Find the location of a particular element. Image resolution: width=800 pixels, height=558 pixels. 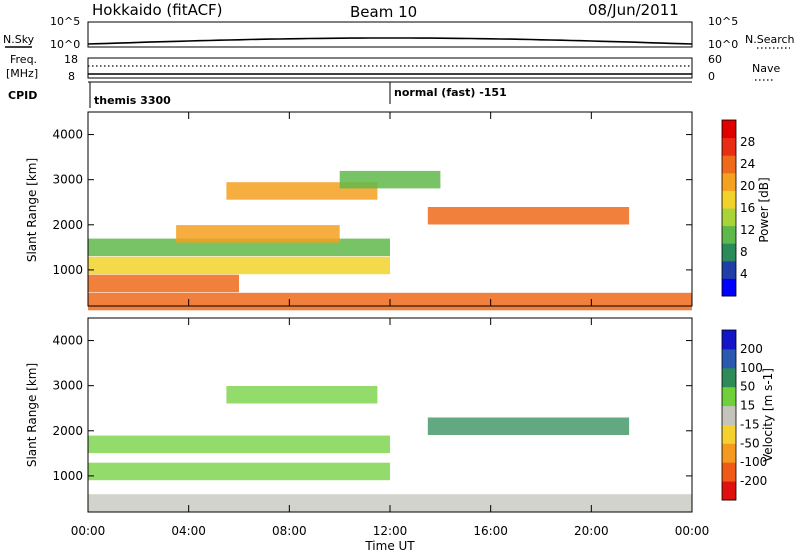

xlabel: Time UT is located at coordinates (389, 546).